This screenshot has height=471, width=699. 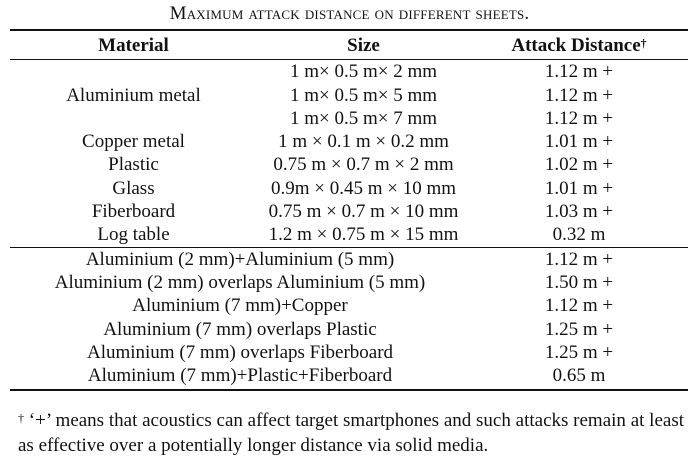 What do you see at coordinates (240, 352) in the screenshot?
I see `combination-cell: Aluminium (7 mm) overlaps Fiberboard` at bounding box center [240, 352].